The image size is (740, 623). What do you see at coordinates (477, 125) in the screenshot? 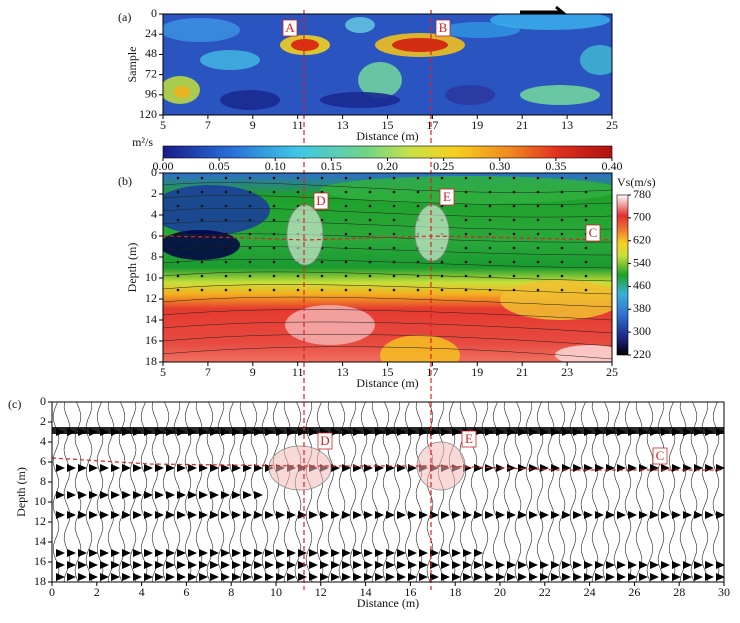
I see `x-tick-label: 19` at bounding box center [477, 125].